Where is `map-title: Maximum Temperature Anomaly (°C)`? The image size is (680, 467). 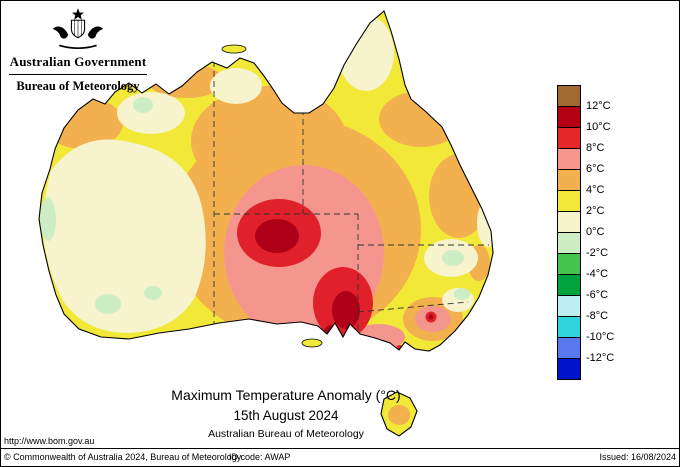 map-title: Maximum Temperature Anomaly (°C) is located at coordinates (286, 395).